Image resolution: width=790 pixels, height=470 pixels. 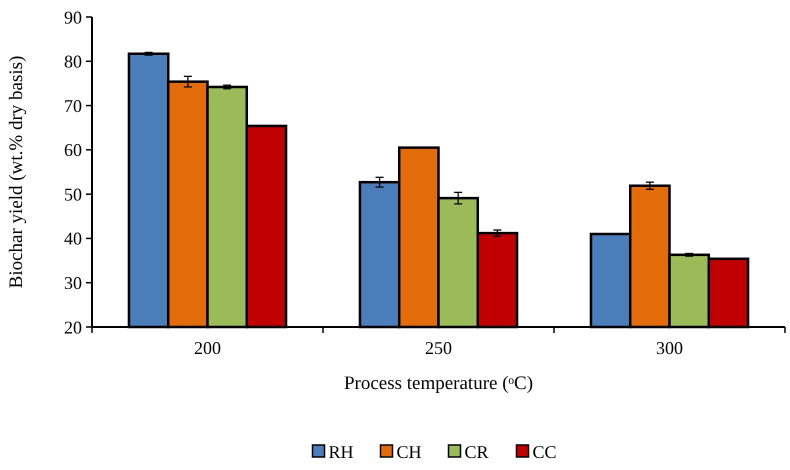 What do you see at coordinates (73, 327) in the screenshot?
I see `y-tick-label: 20` at bounding box center [73, 327].